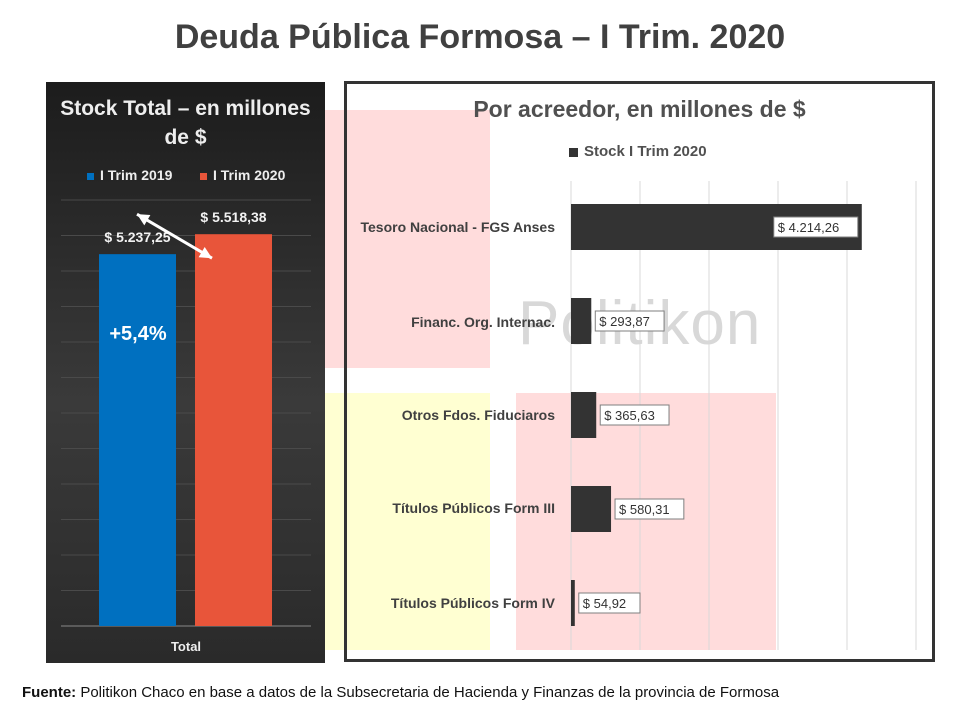  Describe the element at coordinates (573, 152) in the screenshot. I see `legend-swatch-stock` at that location.